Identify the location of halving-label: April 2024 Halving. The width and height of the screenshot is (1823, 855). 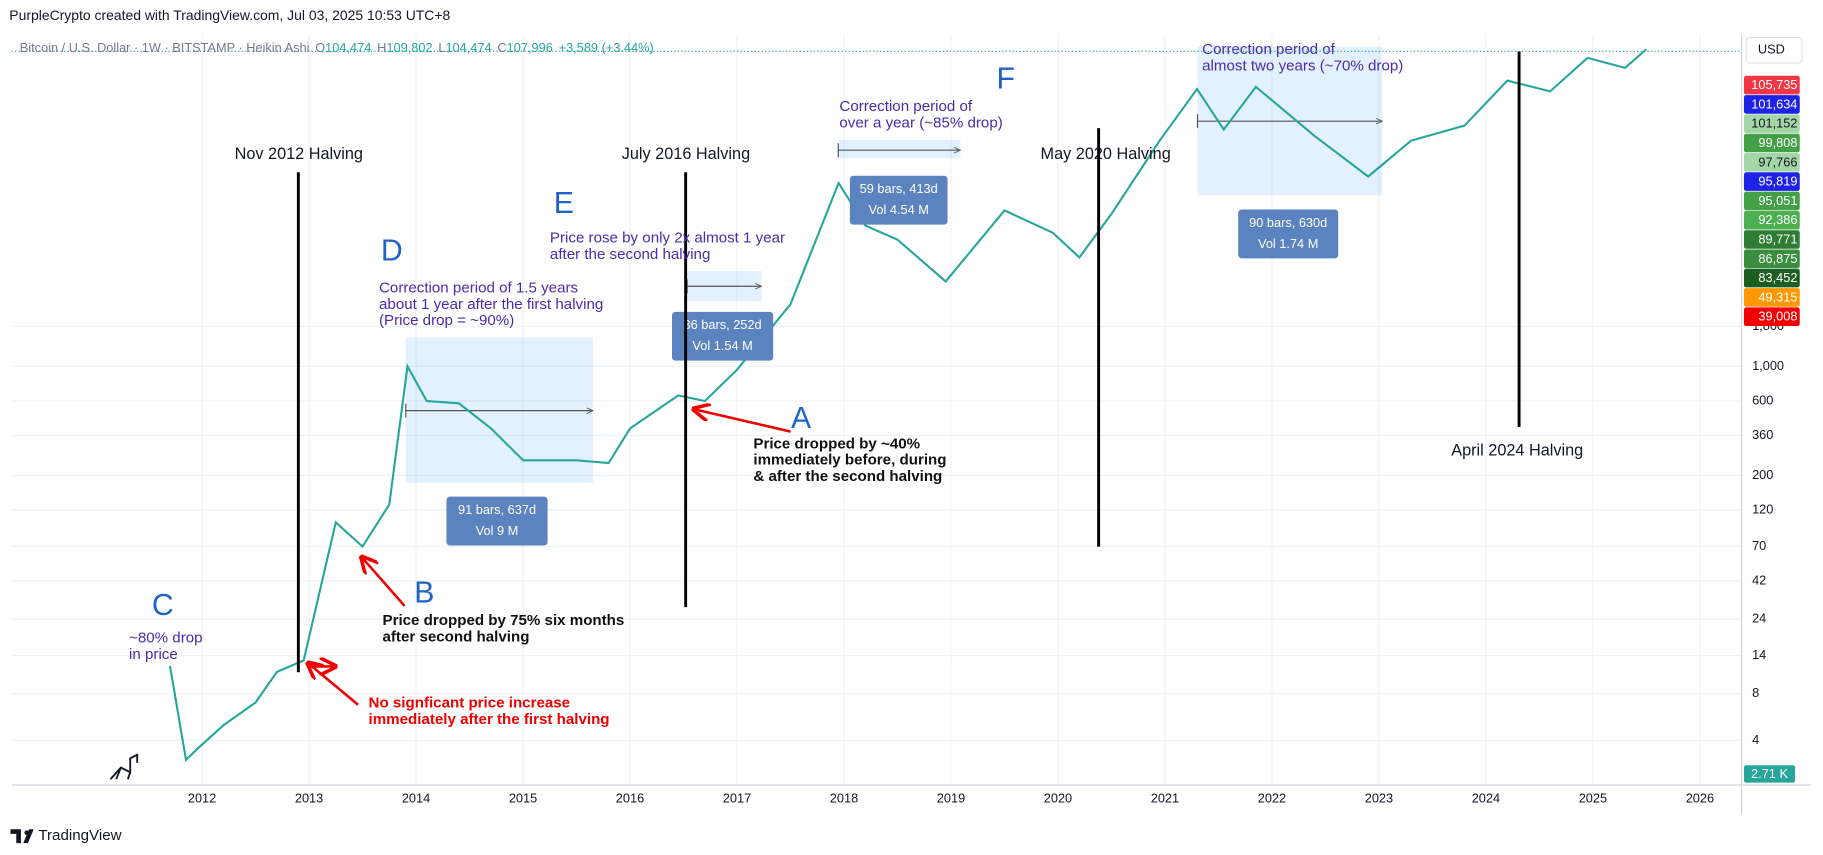
(1517, 451).